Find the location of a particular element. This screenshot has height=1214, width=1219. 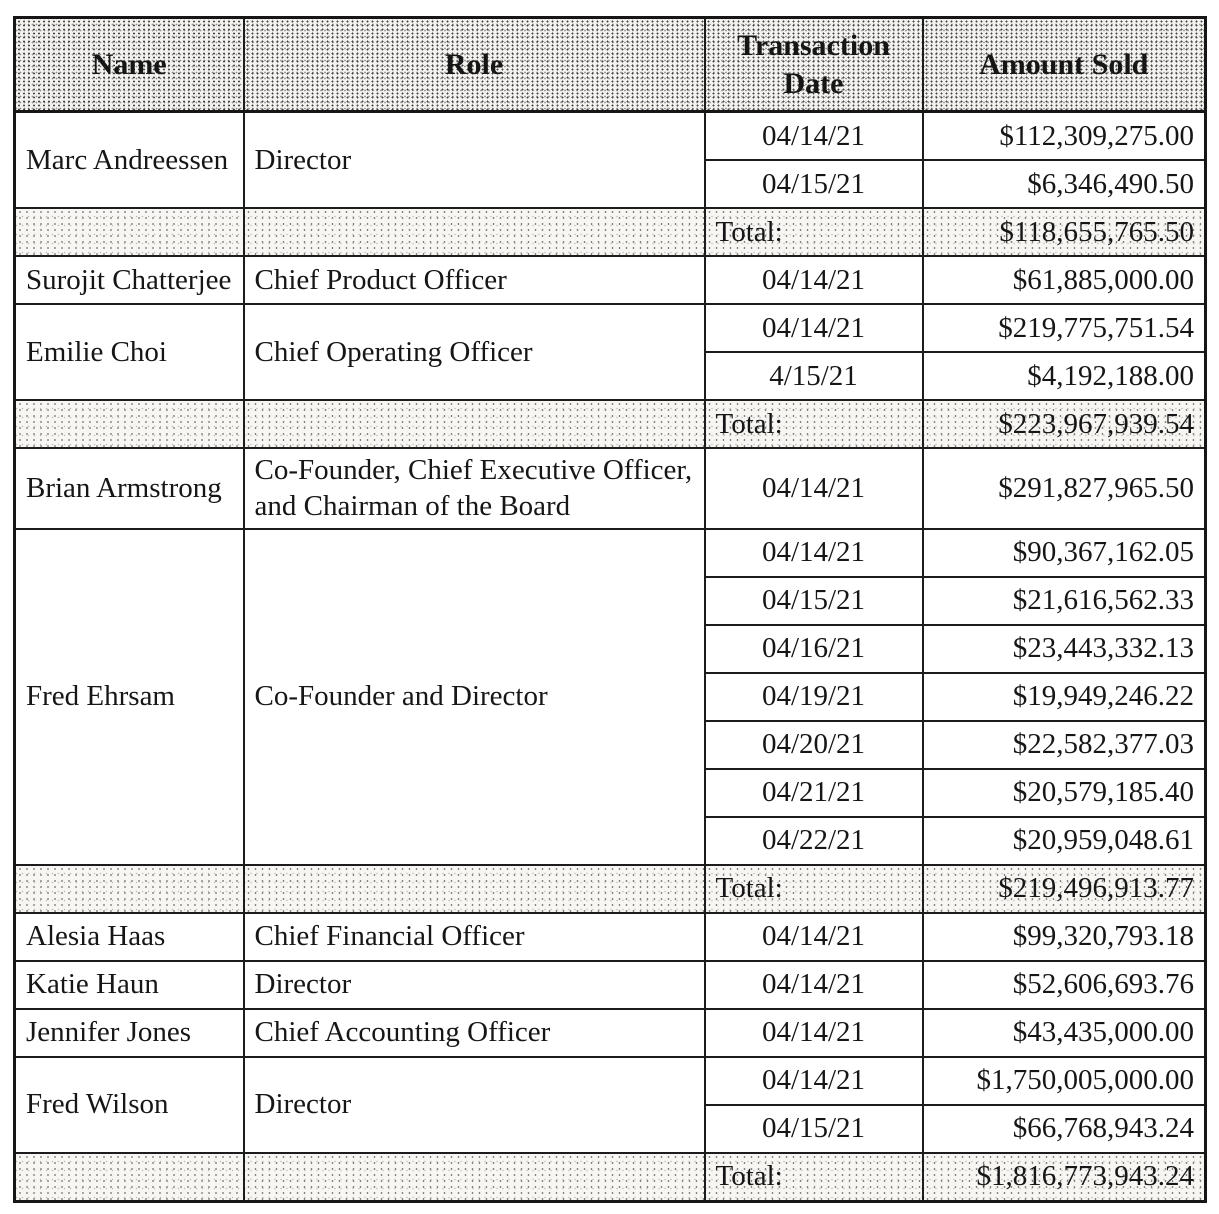

amount-sold-cell: $99,320,793.18 is located at coordinates (1064, 936).